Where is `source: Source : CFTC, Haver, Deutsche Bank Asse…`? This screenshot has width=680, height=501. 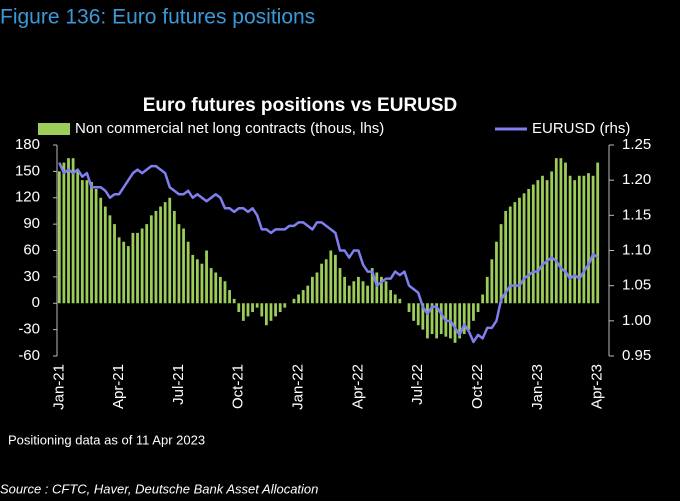 source: Source : CFTC, Haver, Deutsche Bank Asse… is located at coordinates (159, 488).